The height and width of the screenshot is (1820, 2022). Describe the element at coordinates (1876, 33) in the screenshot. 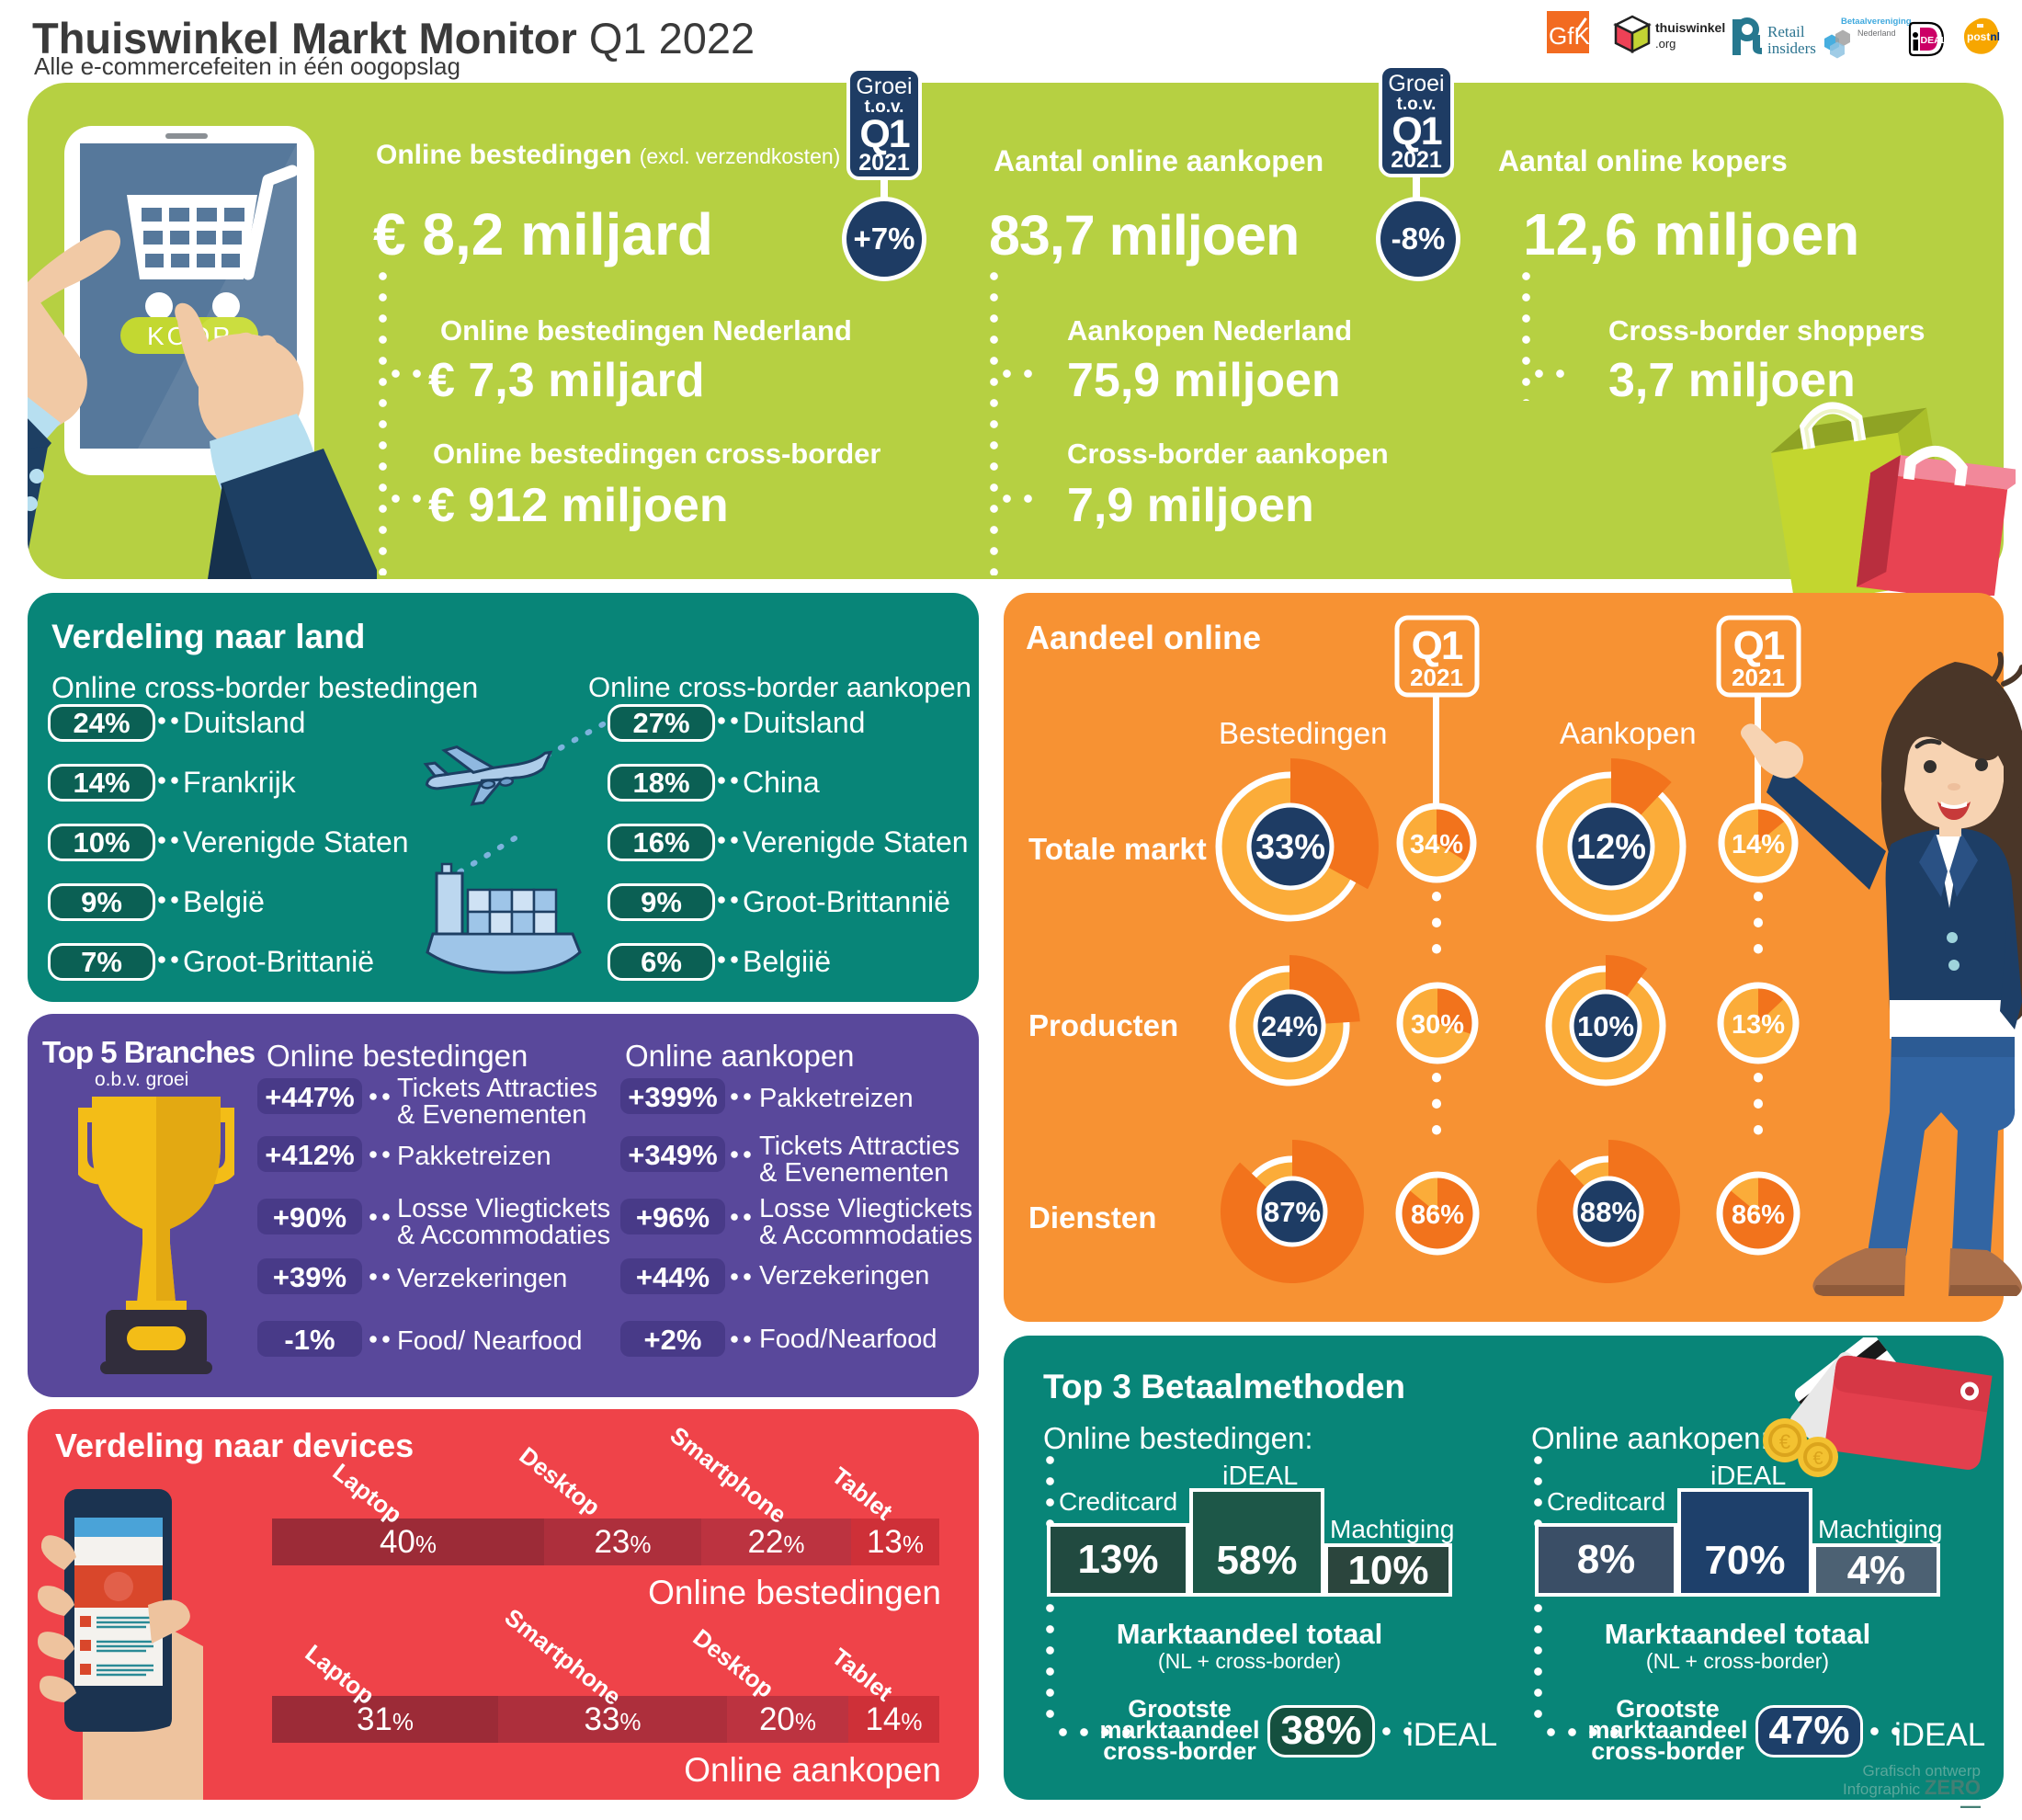

I see `svg-text: Nederland` at that location.